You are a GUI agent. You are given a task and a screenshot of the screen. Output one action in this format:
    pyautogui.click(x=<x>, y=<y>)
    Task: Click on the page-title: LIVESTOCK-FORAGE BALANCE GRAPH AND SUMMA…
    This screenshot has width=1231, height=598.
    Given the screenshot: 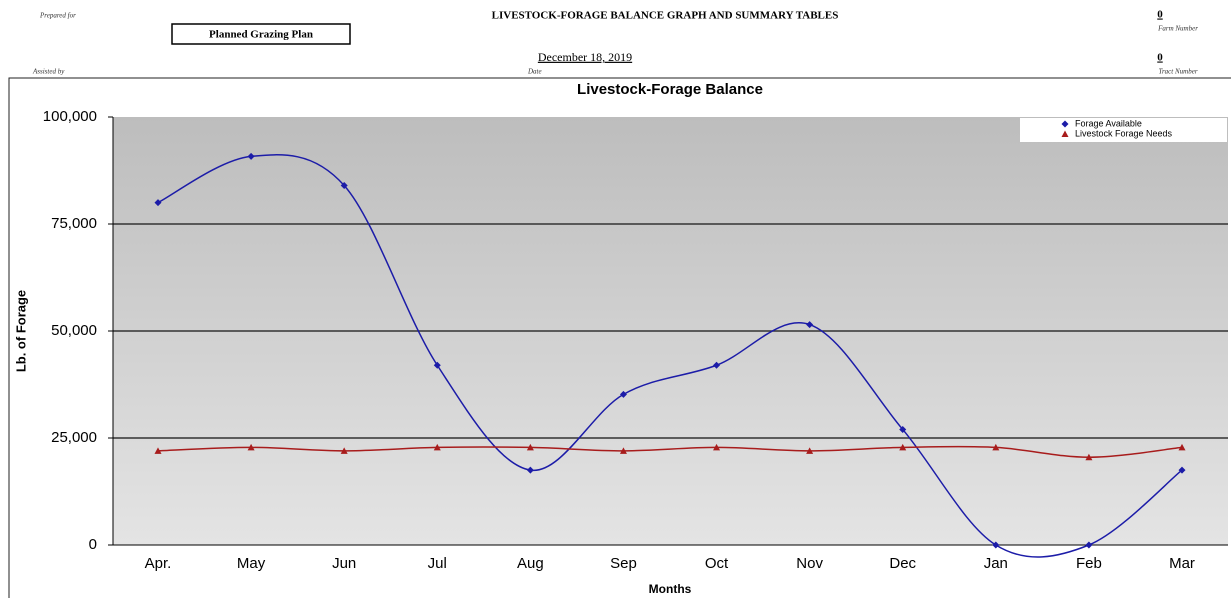 What is the action you would take?
    pyautogui.click(x=665, y=16)
    